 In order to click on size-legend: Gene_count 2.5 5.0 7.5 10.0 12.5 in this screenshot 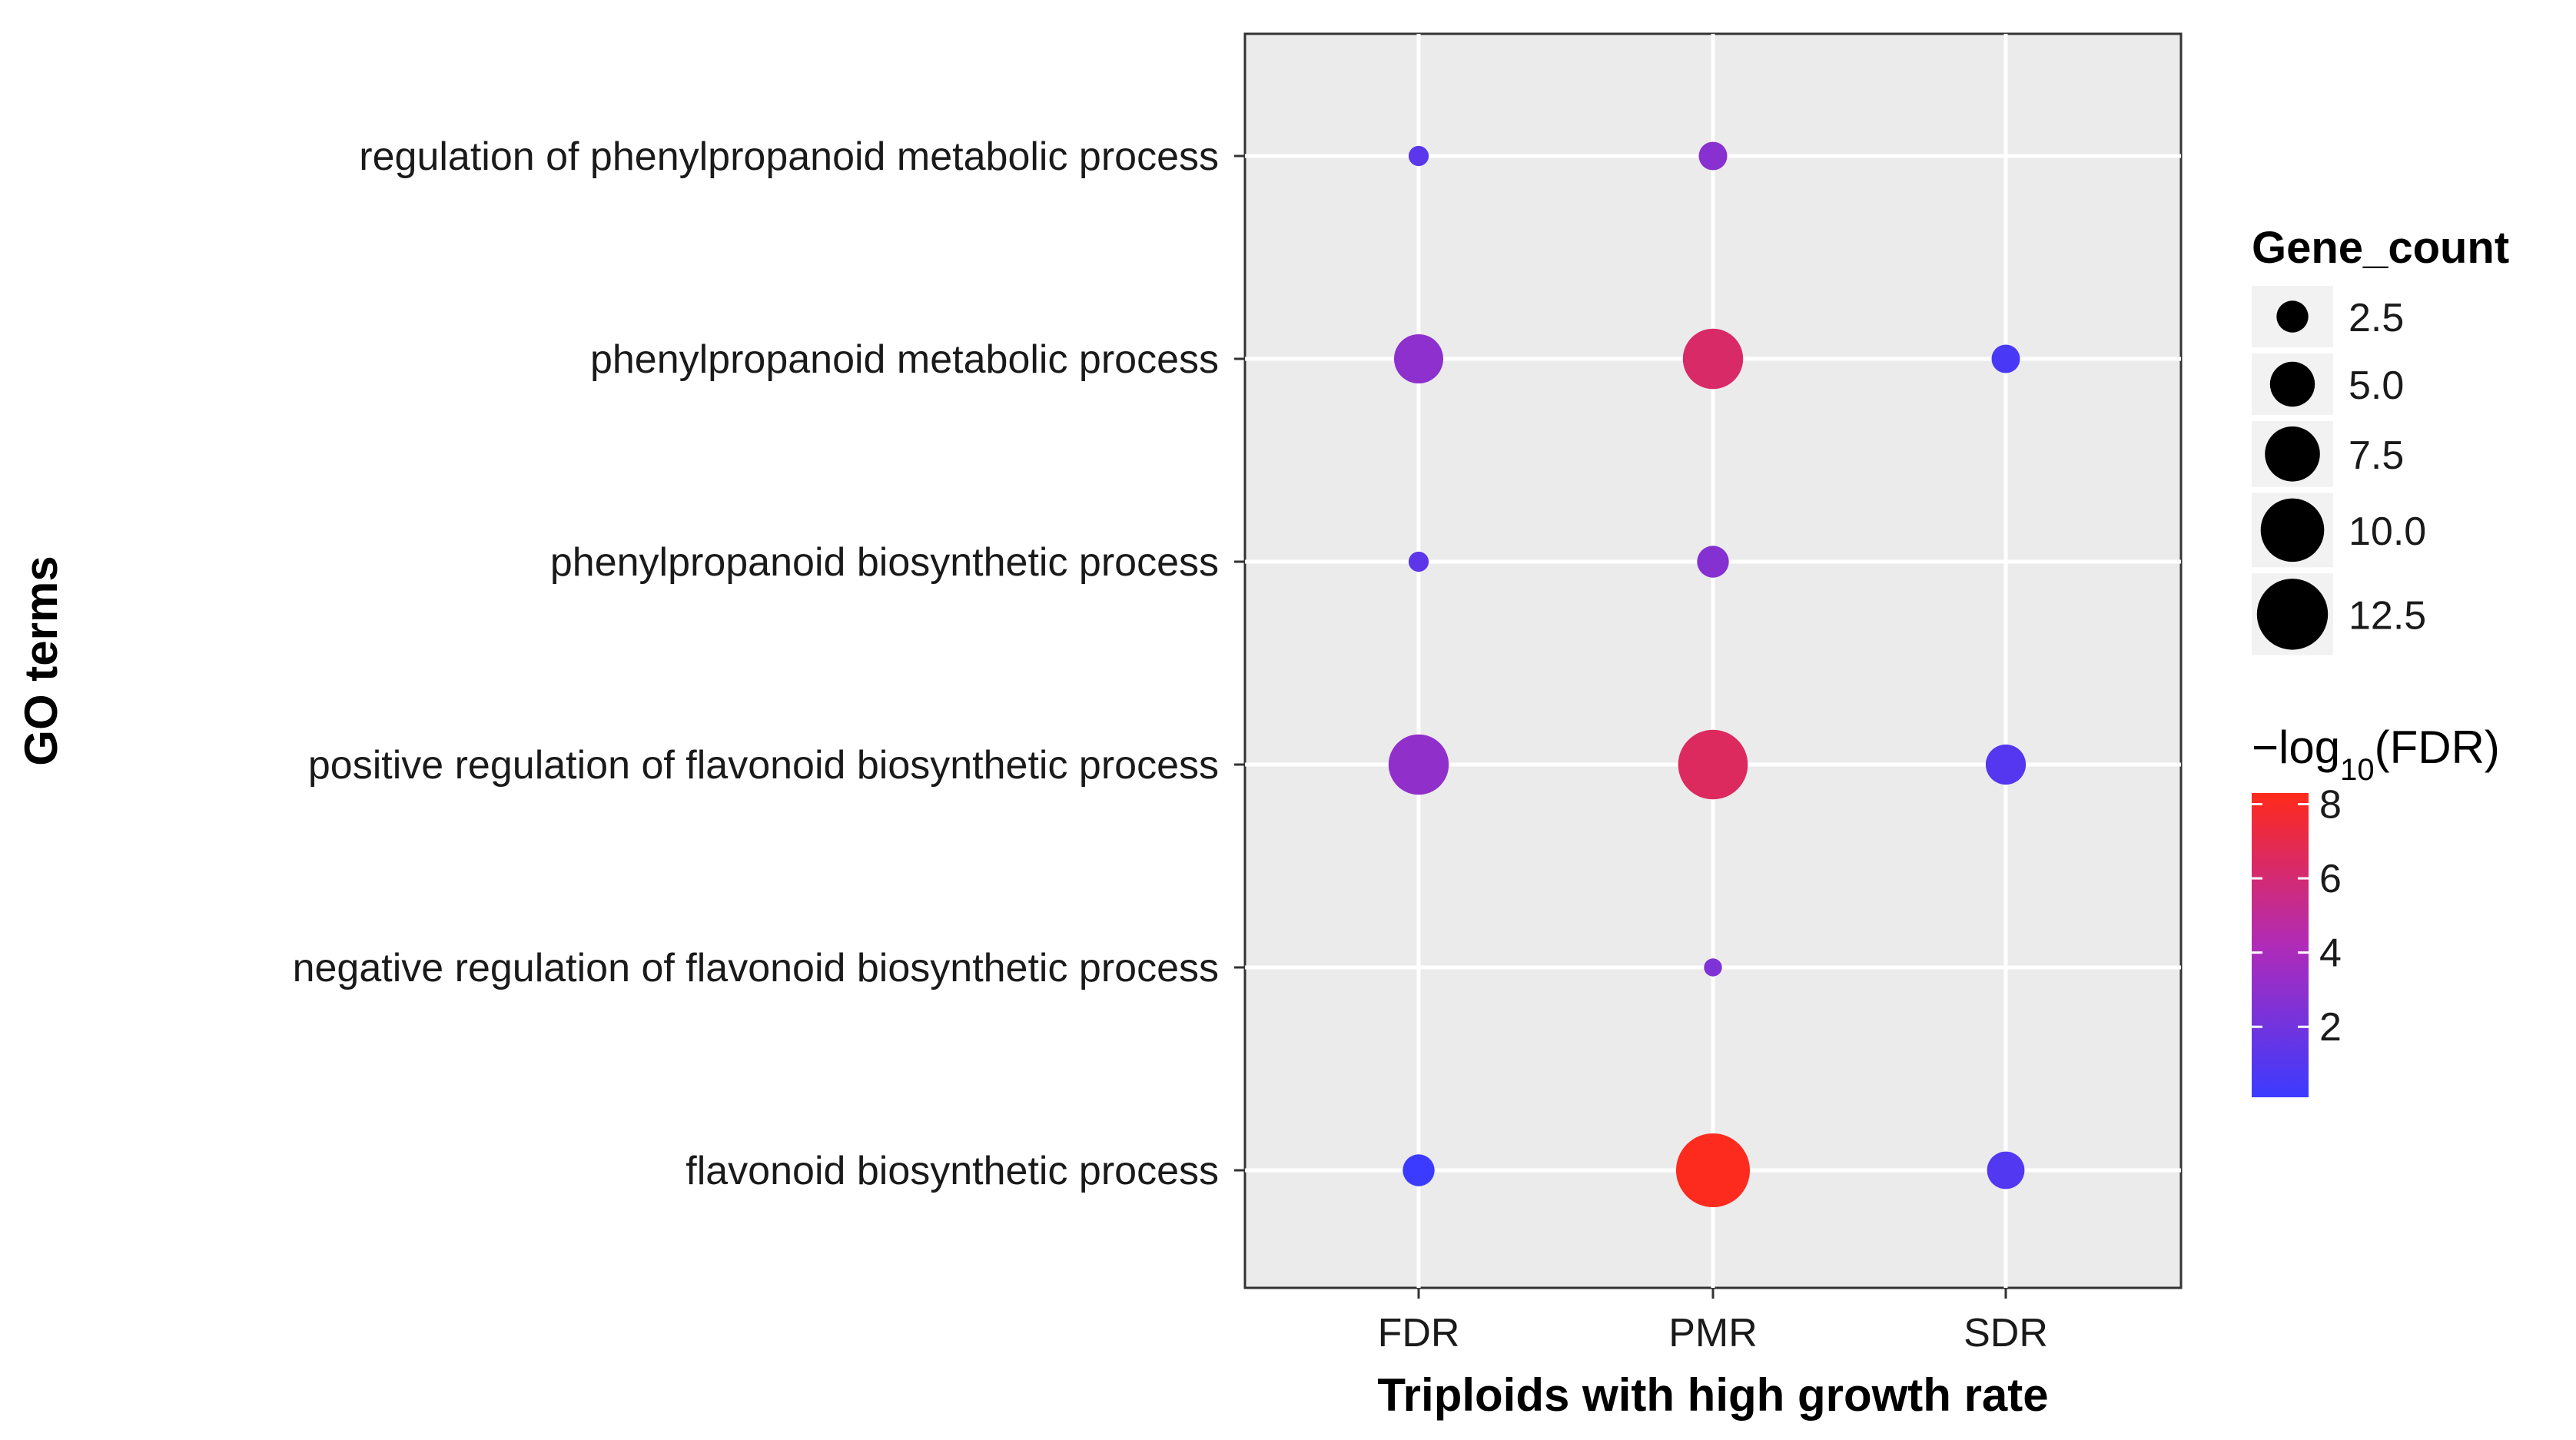, I will do `click(2380, 439)`.